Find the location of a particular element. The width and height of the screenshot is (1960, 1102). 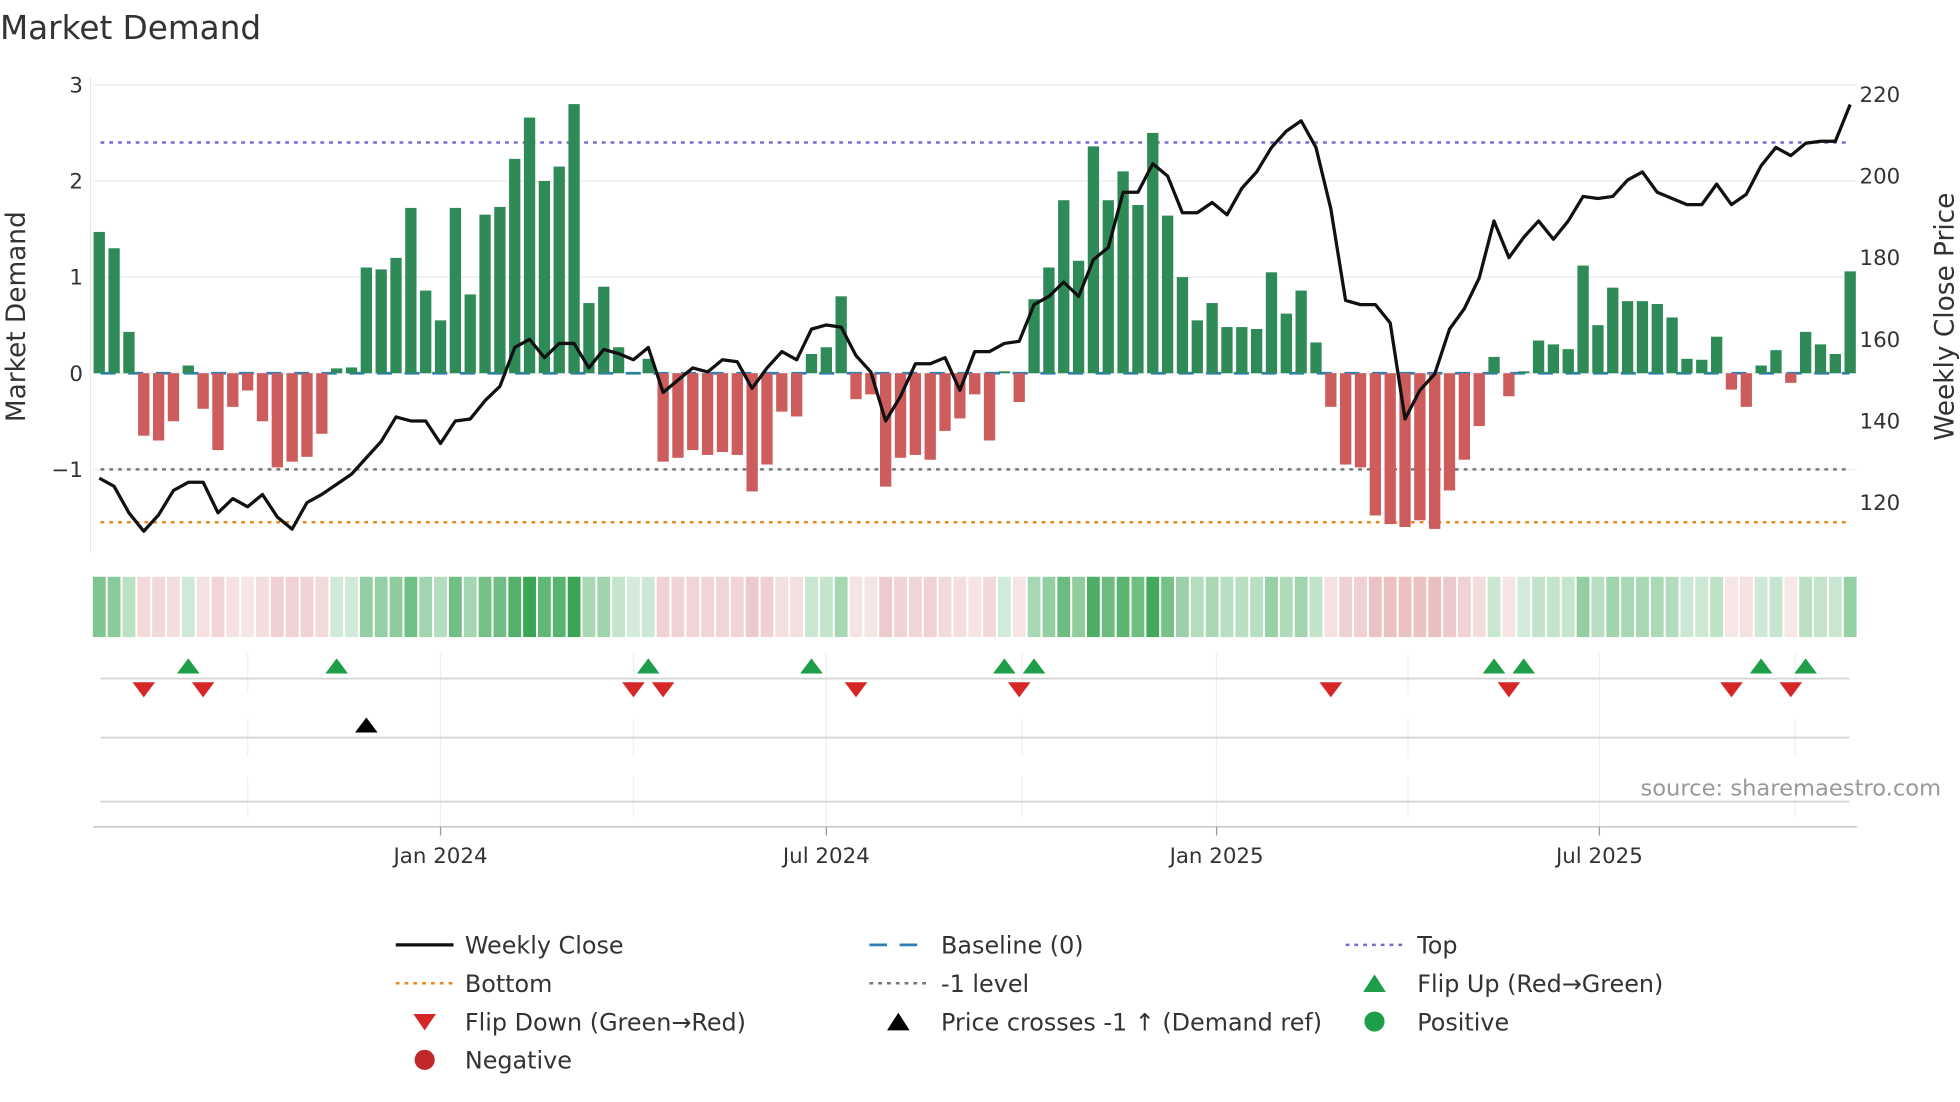

y-right-tick-label: 200 is located at coordinates (1879, 177).